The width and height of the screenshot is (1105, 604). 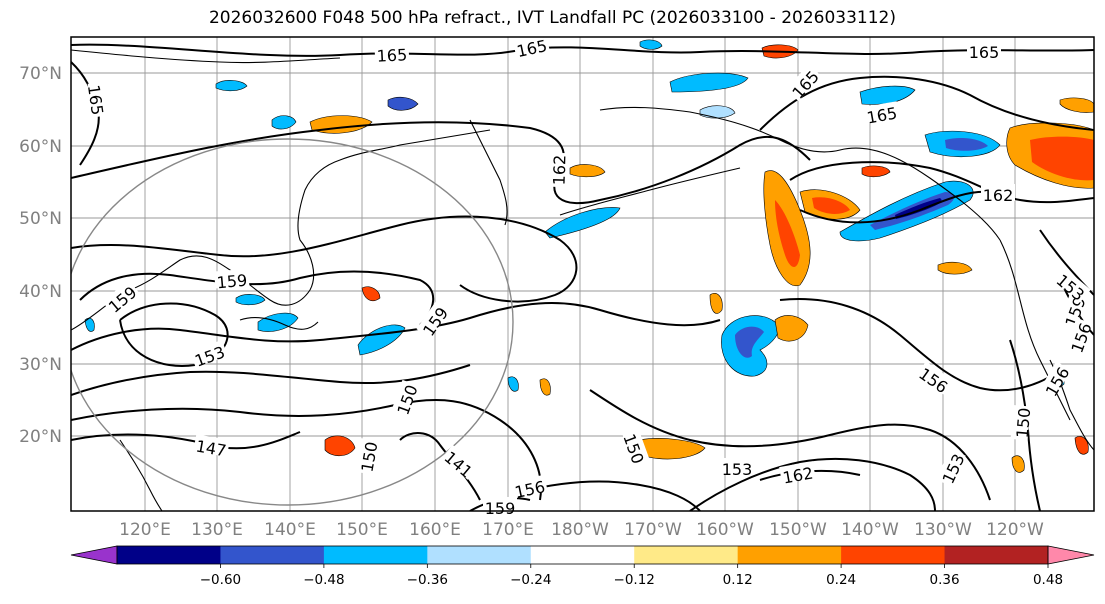 I want to click on pos-region-tropic-west, so click(x=340, y=446).